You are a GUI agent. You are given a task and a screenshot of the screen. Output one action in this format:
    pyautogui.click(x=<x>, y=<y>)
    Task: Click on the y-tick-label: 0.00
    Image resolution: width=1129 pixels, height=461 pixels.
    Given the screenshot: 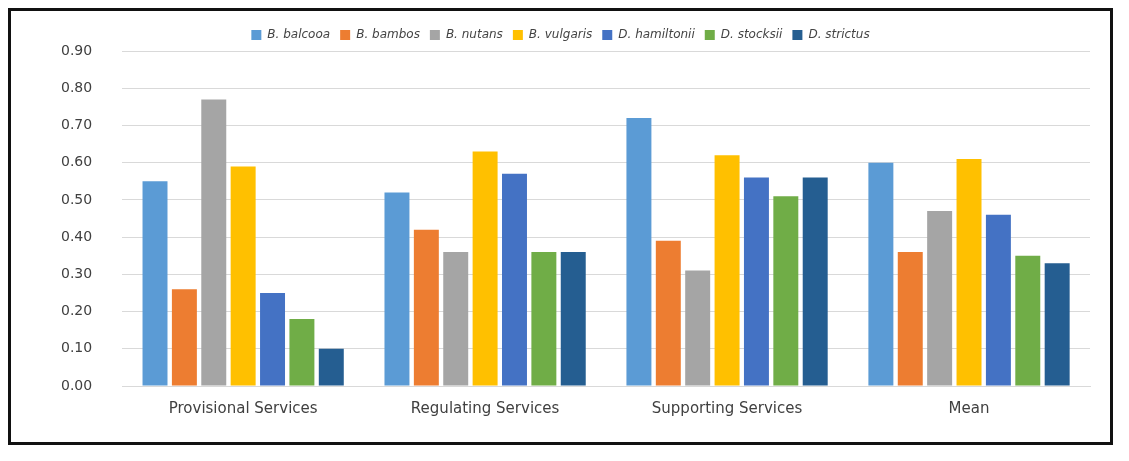 What is the action you would take?
    pyautogui.click(x=77, y=384)
    